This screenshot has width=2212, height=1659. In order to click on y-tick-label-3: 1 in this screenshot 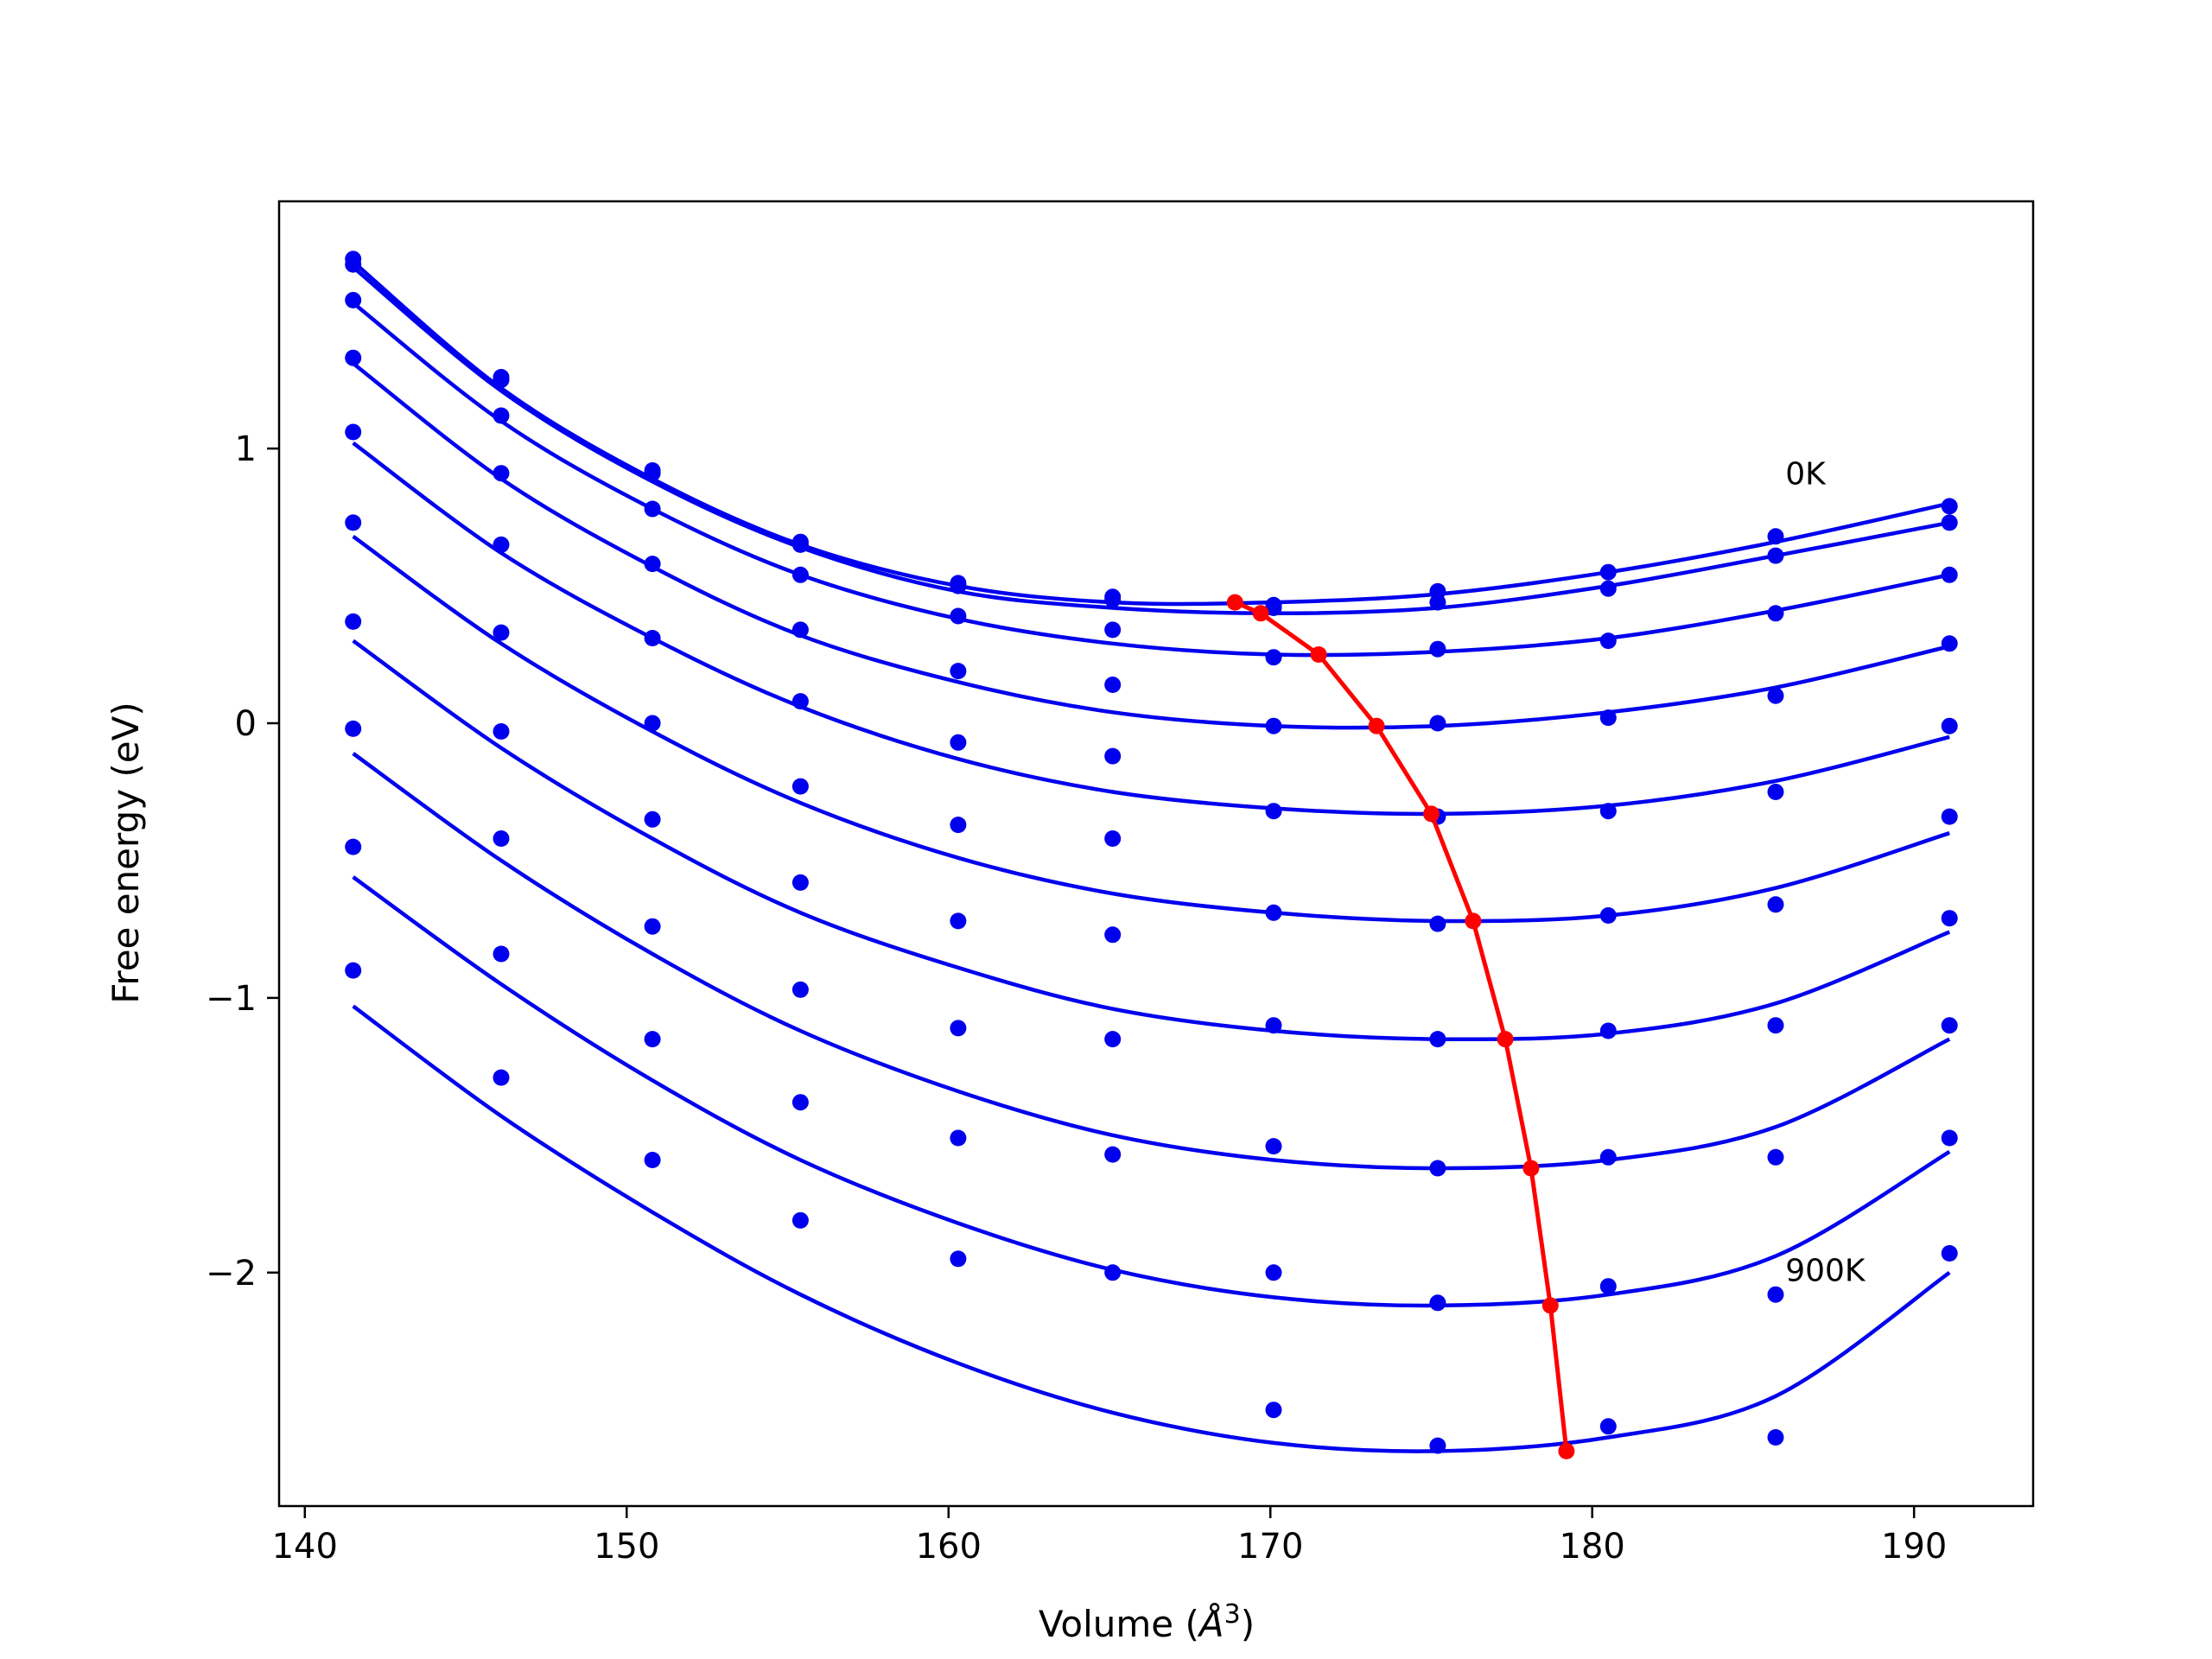, I will do `click(246, 449)`.